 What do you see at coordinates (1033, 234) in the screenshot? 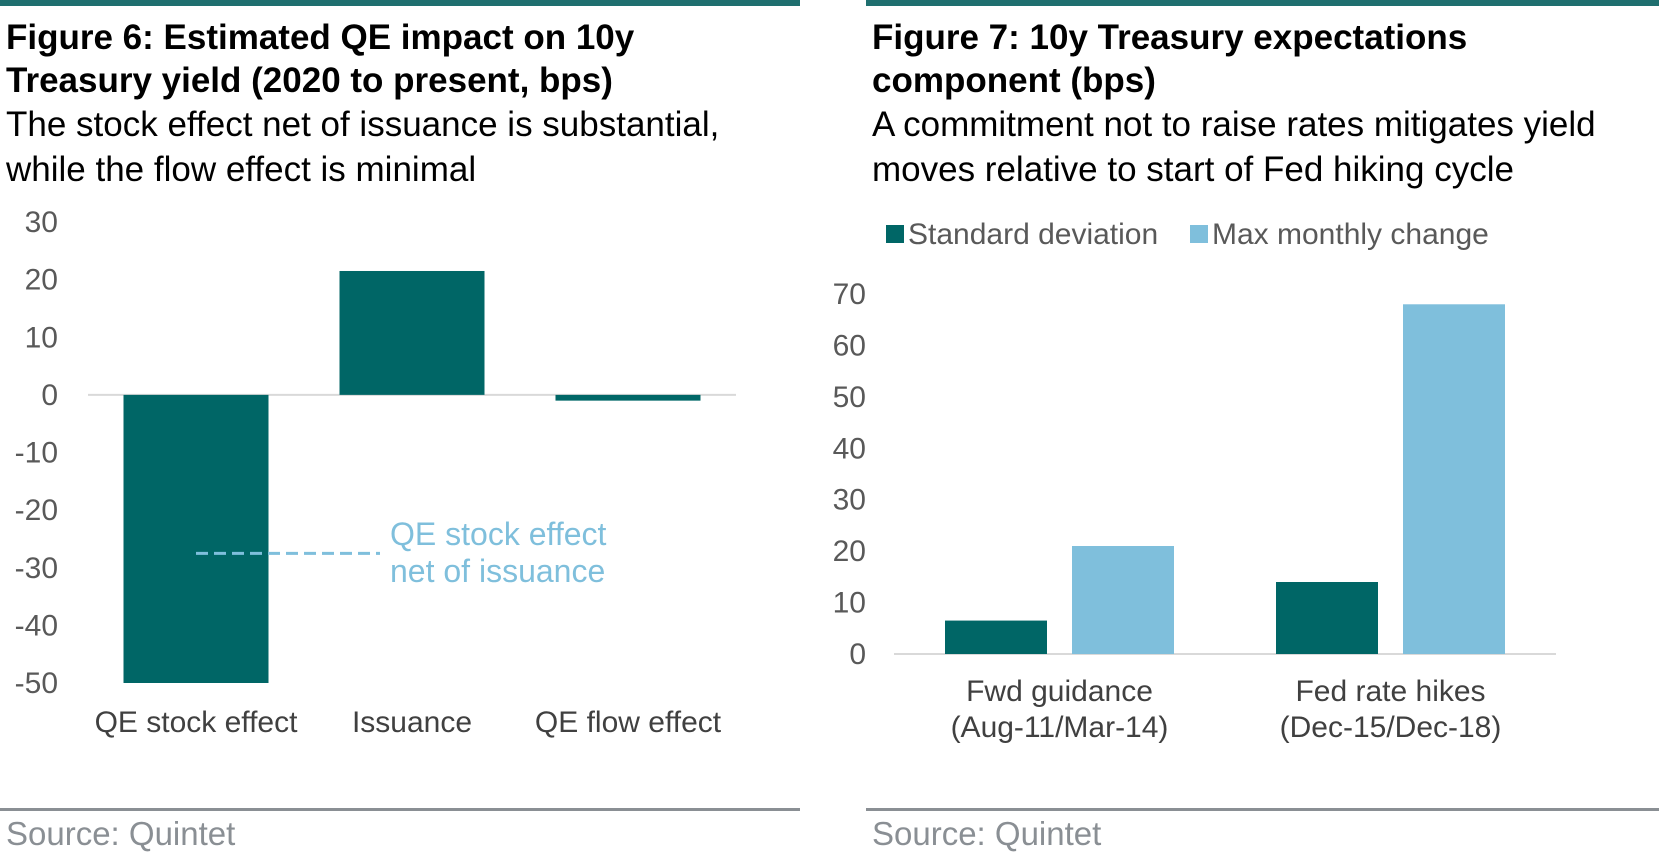
I see `legend-label: Standard deviation` at bounding box center [1033, 234].